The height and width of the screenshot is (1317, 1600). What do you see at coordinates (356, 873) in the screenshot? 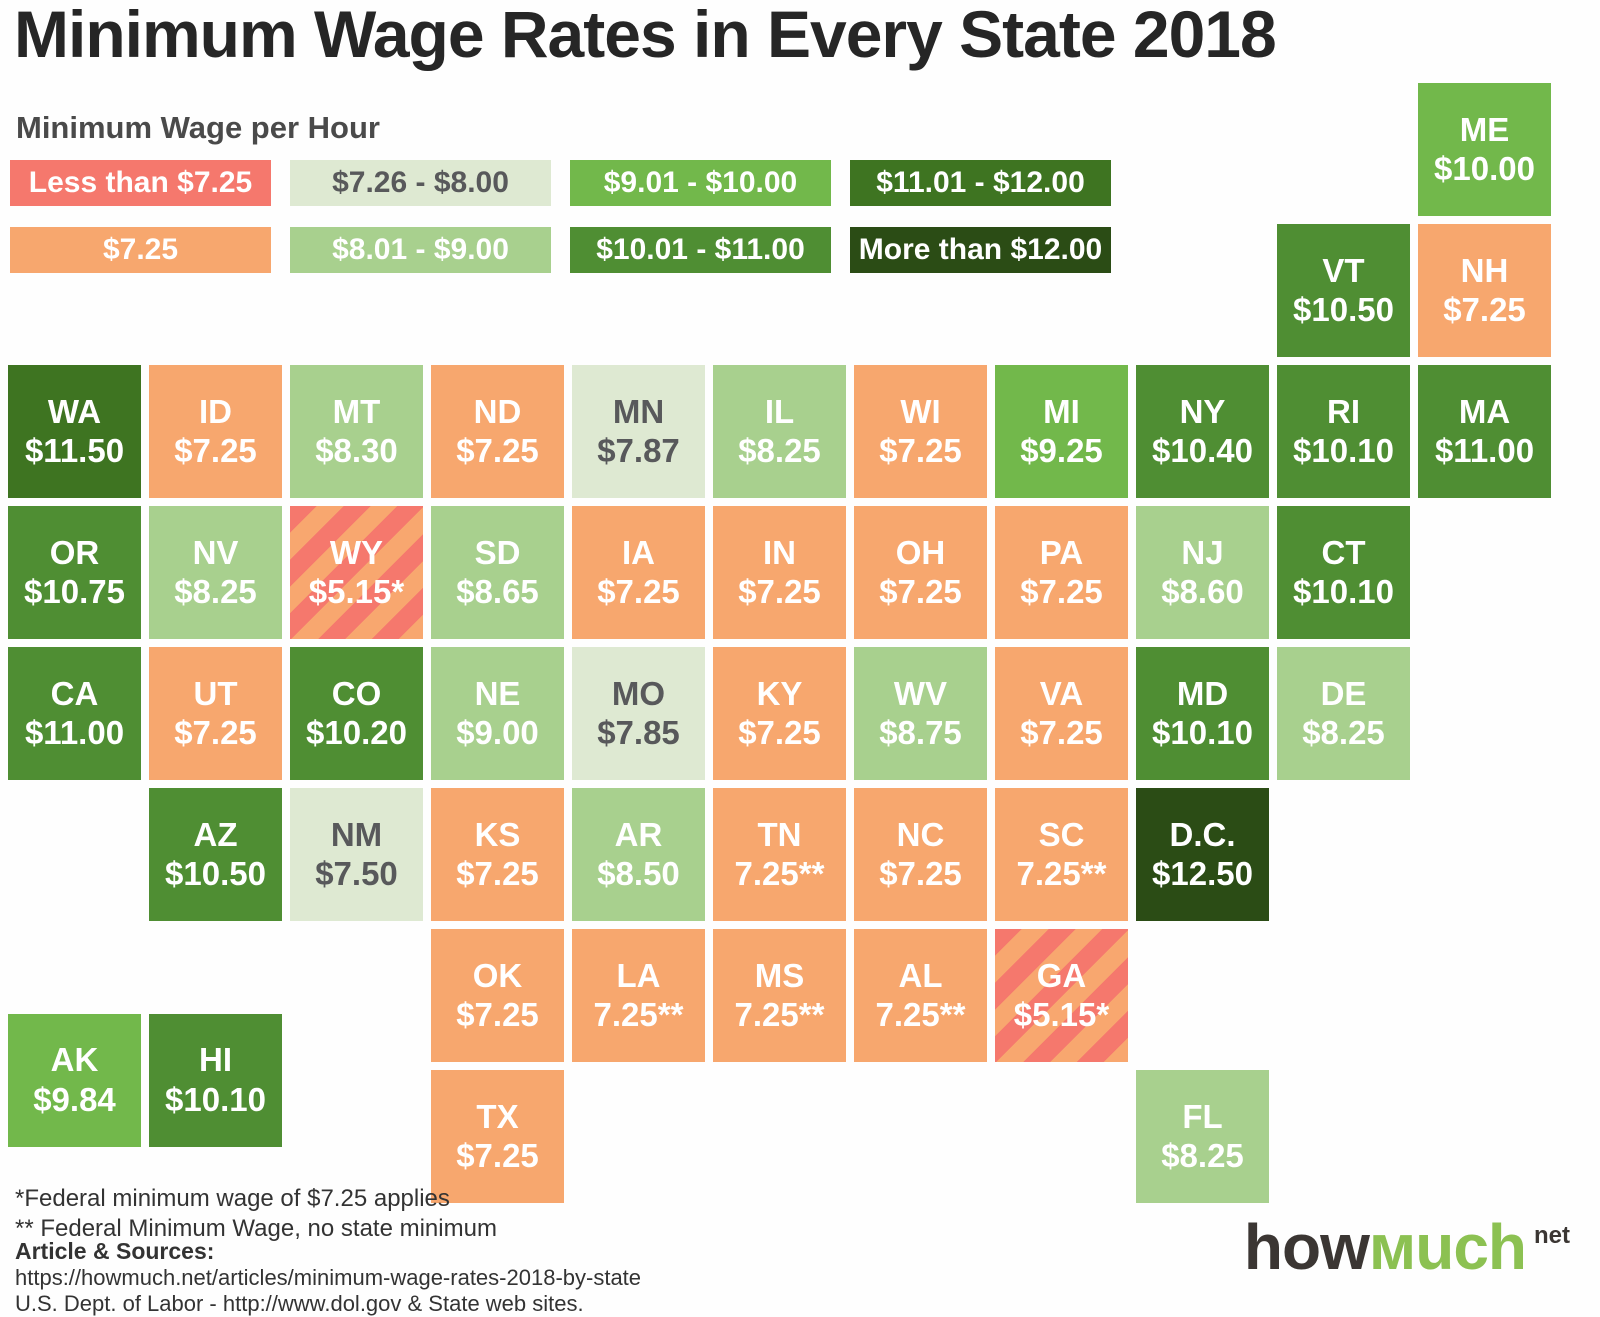
I see `state-wage: $7.50` at bounding box center [356, 873].